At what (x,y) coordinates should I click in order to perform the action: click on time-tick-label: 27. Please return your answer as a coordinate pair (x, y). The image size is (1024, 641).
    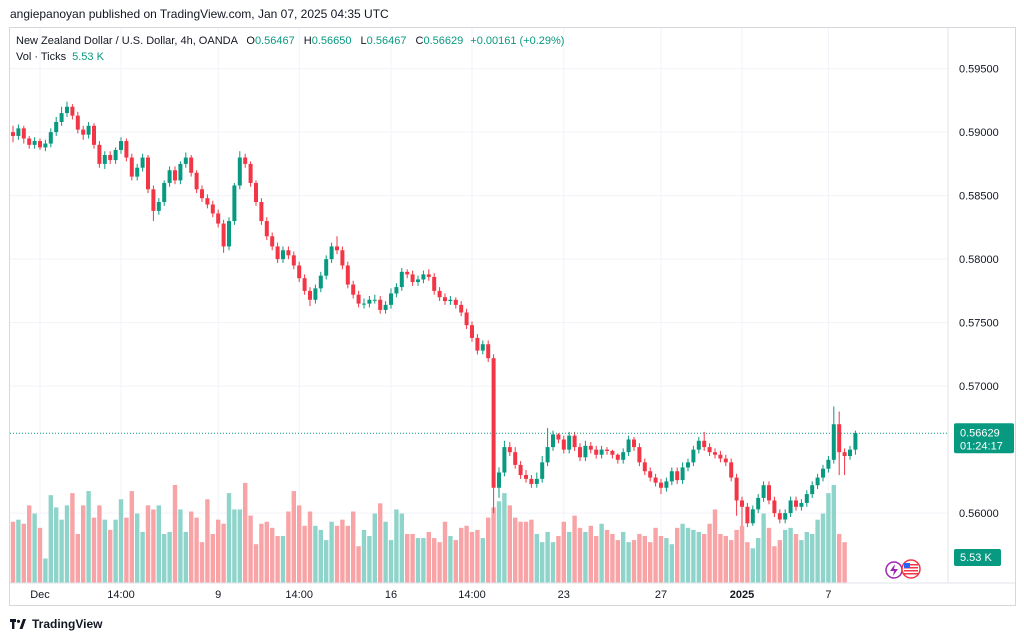
    Looking at the image, I should click on (661, 595).